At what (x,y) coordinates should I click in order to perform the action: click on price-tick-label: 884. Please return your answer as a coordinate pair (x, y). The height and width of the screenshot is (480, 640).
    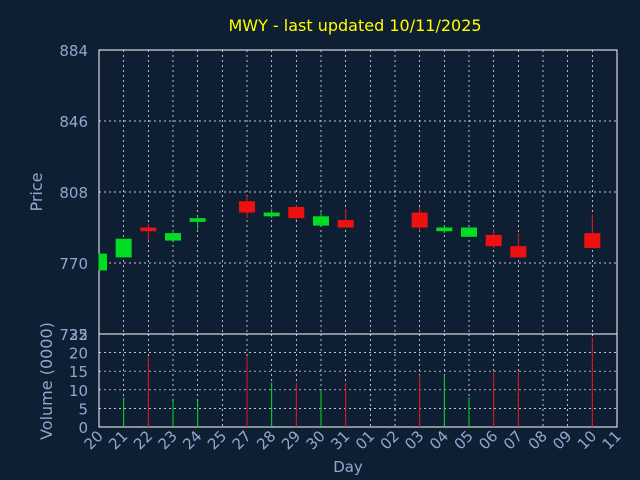
    Looking at the image, I should click on (73, 51).